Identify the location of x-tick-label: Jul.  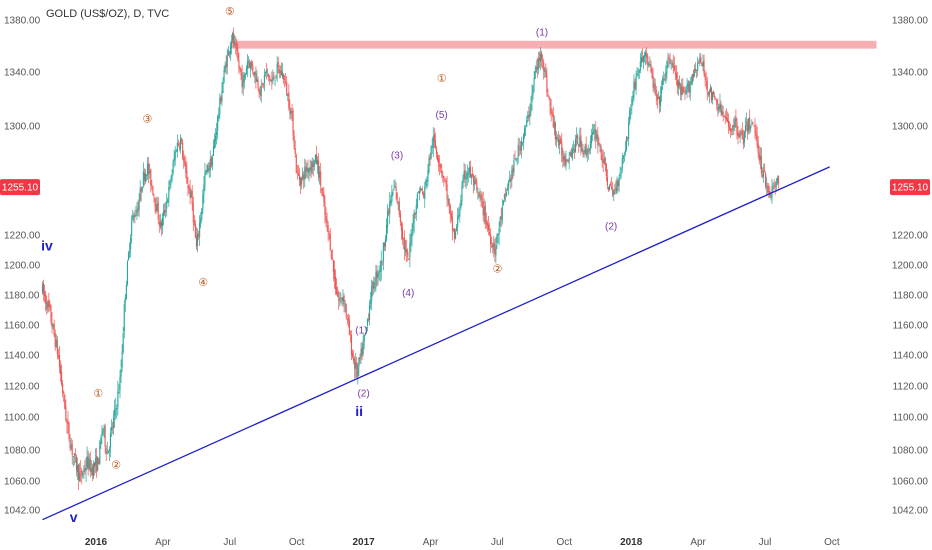
(765, 542).